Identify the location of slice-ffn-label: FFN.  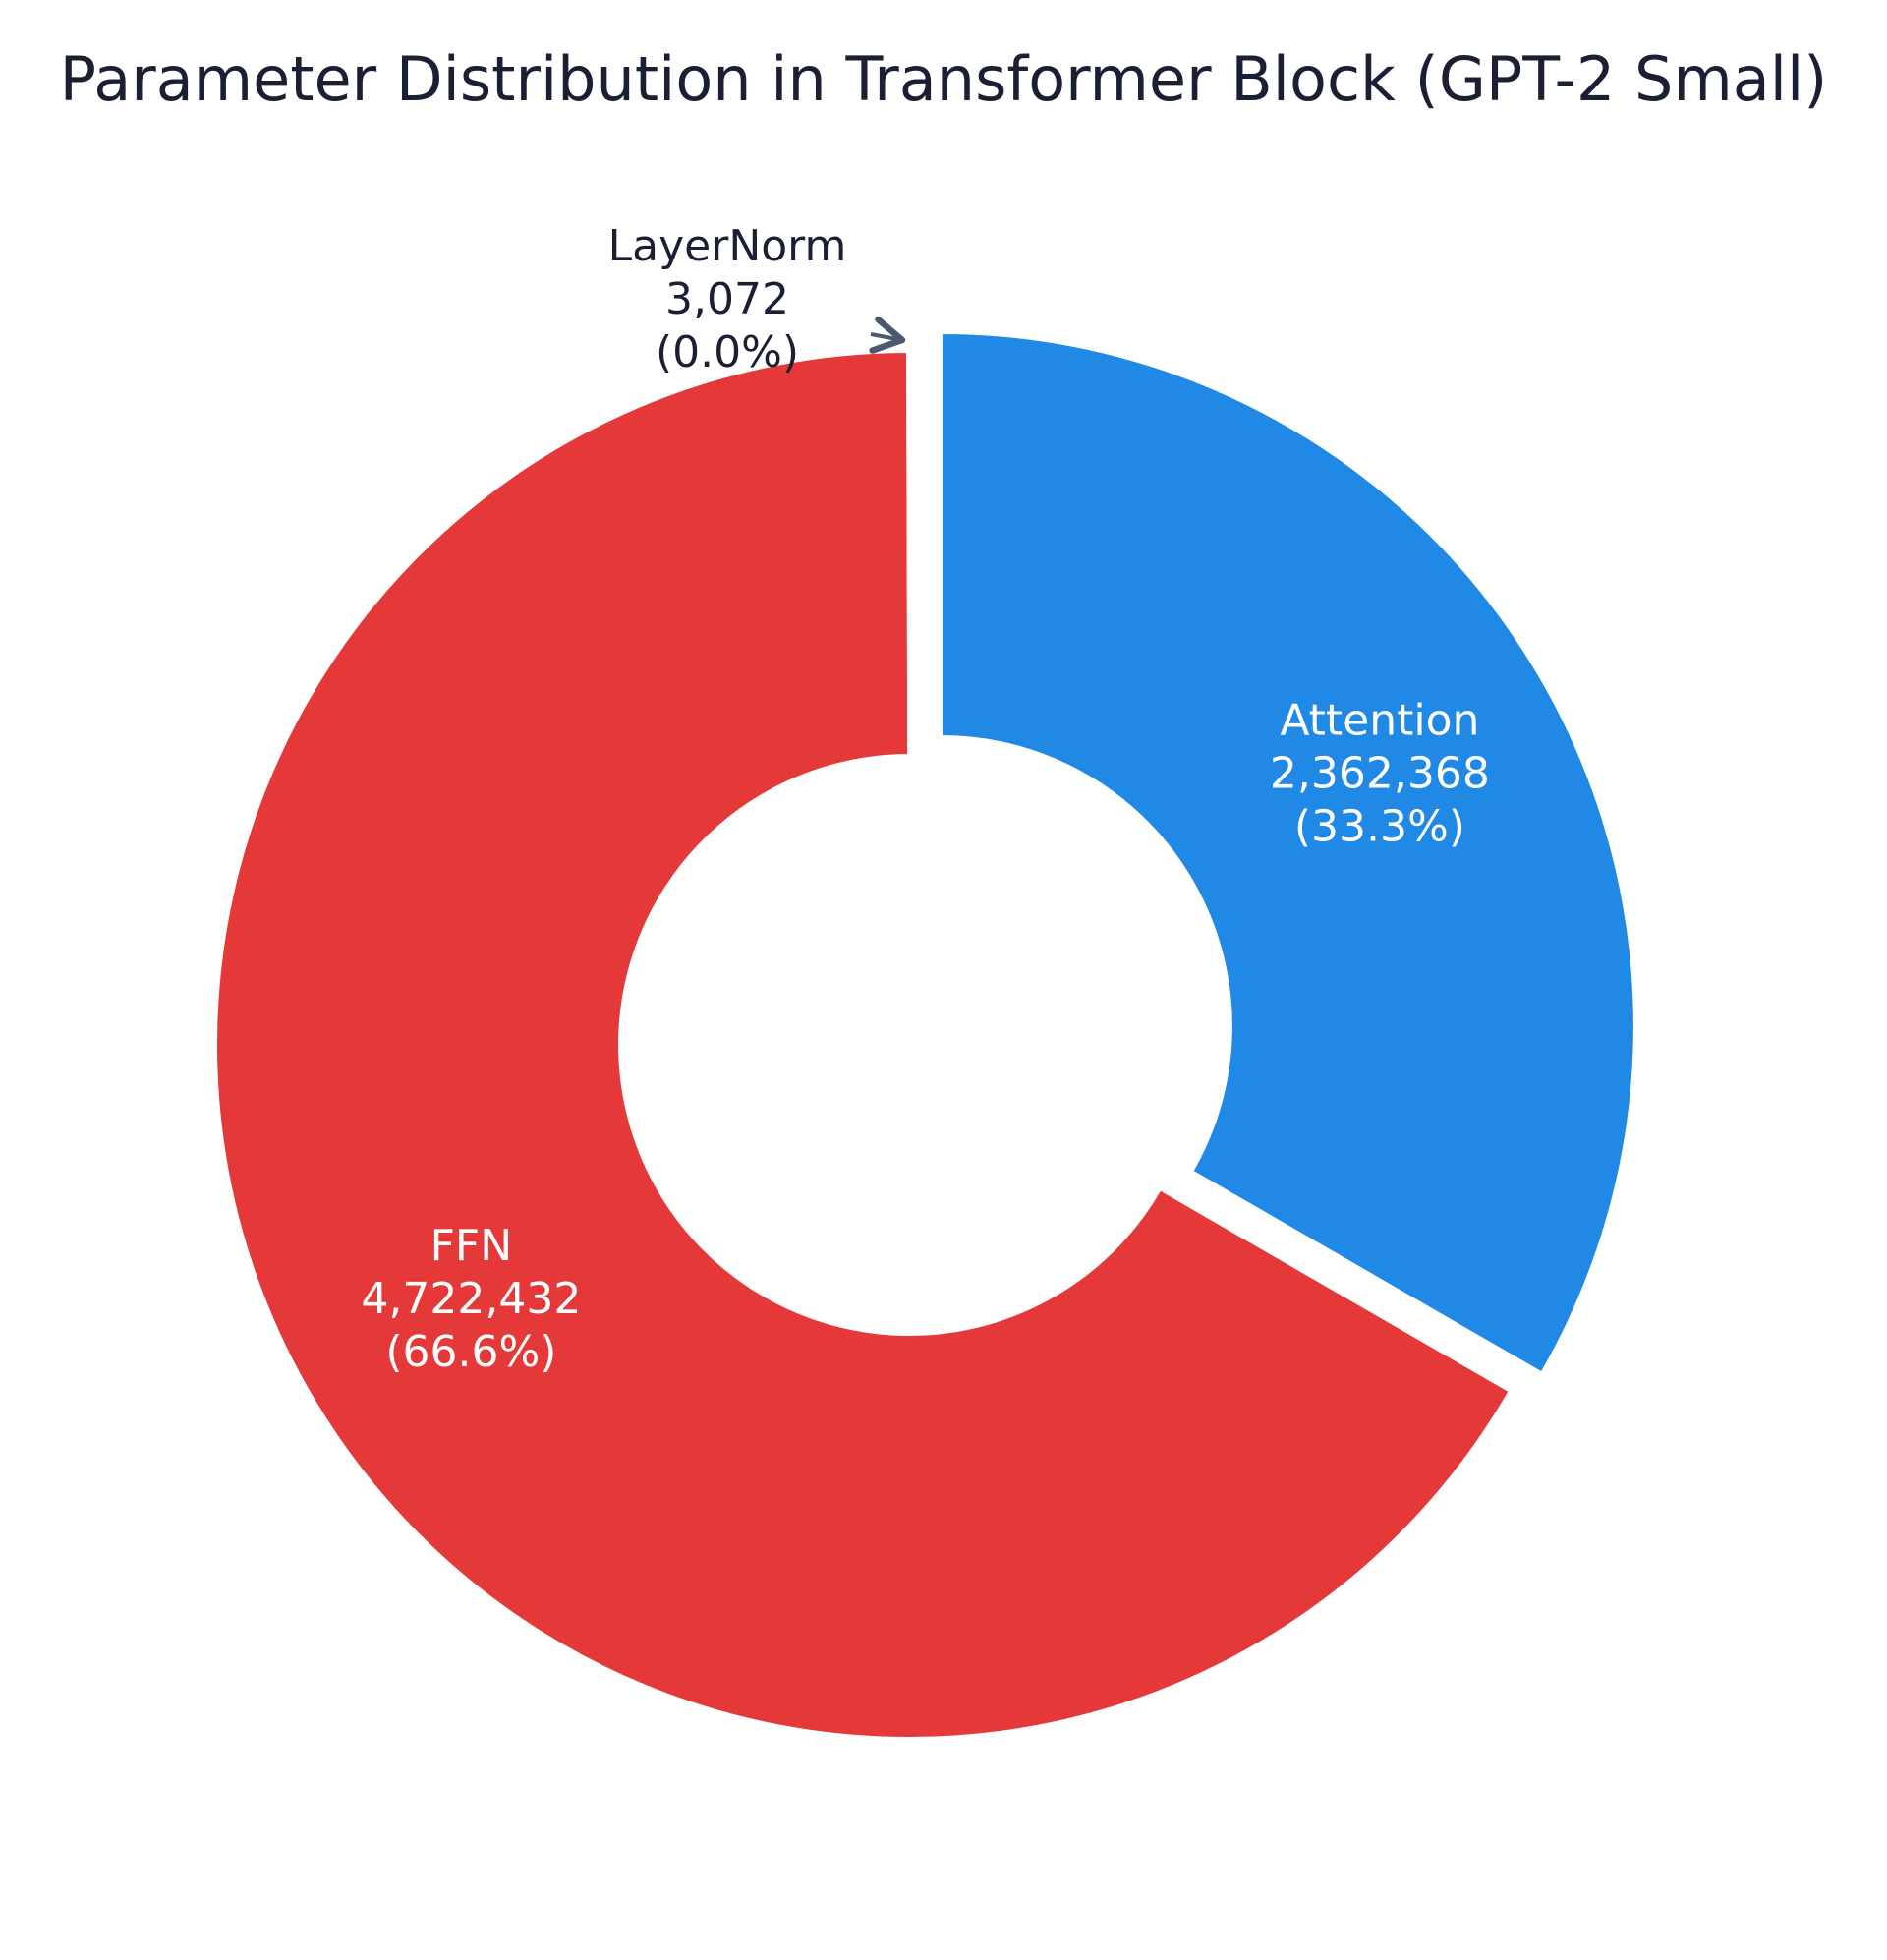
(471, 1246).